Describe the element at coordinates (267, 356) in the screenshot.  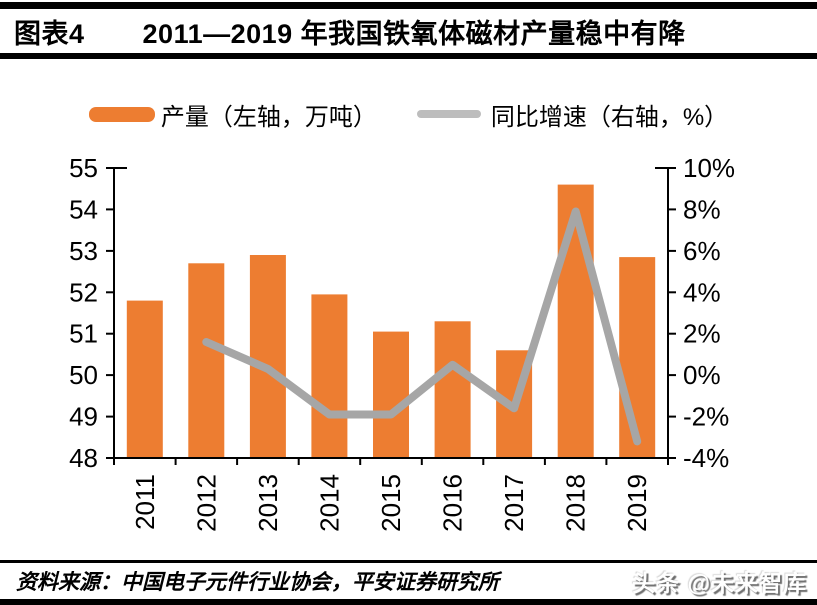
I see `bar-2013` at that location.